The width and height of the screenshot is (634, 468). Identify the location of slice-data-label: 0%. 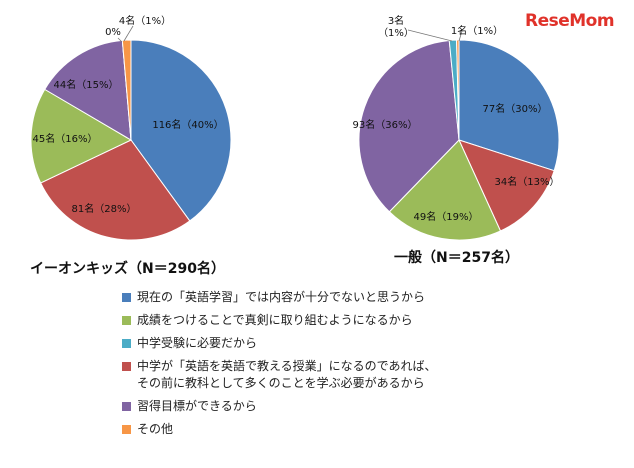
(113, 32).